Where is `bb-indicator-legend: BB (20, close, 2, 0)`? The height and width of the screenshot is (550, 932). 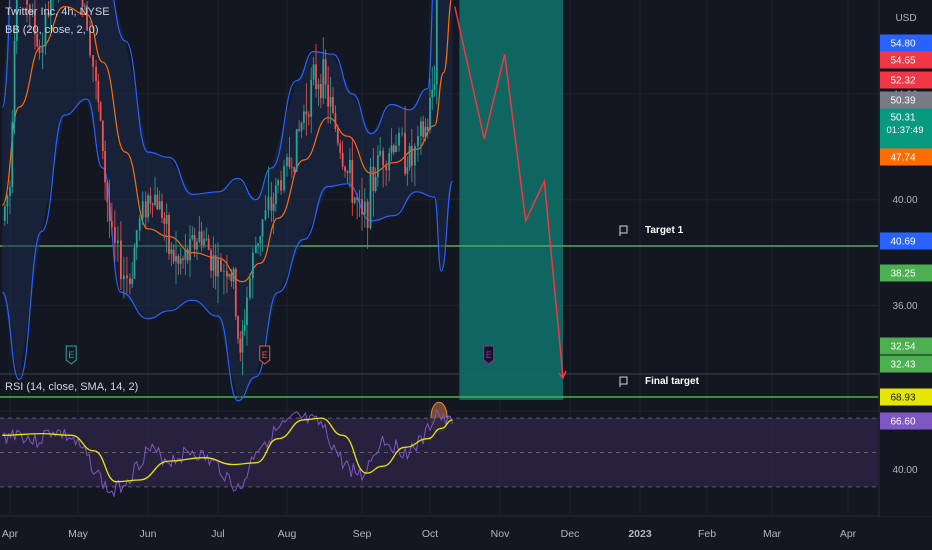
bb-indicator-legend: BB (20, close, 2, 0) is located at coordinates (52, 30).